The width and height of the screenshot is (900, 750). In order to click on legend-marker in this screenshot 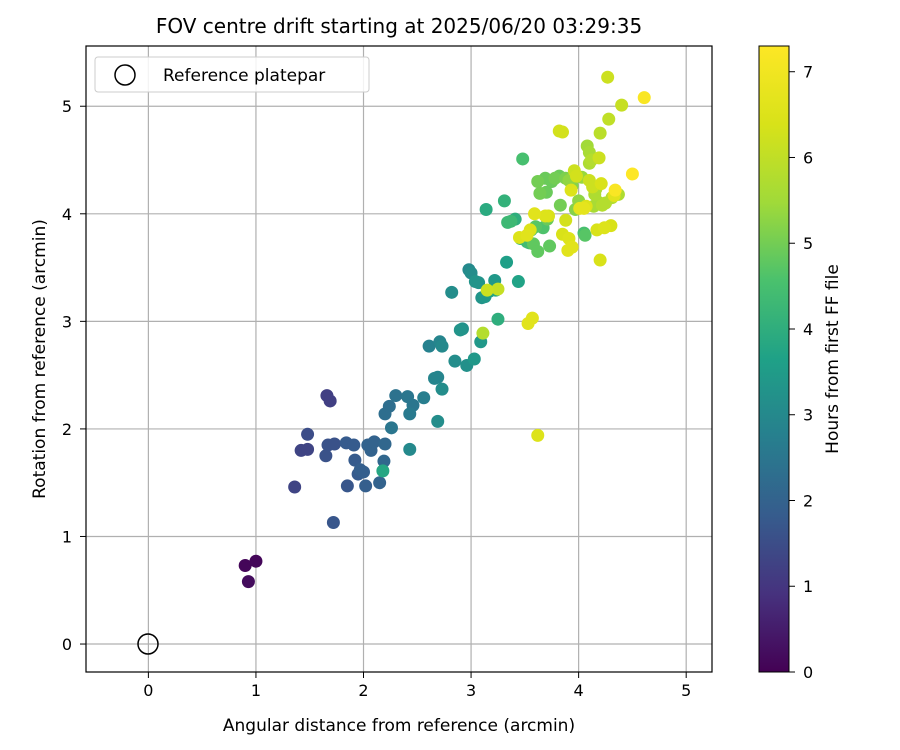, I will do `click(125, 75)`.